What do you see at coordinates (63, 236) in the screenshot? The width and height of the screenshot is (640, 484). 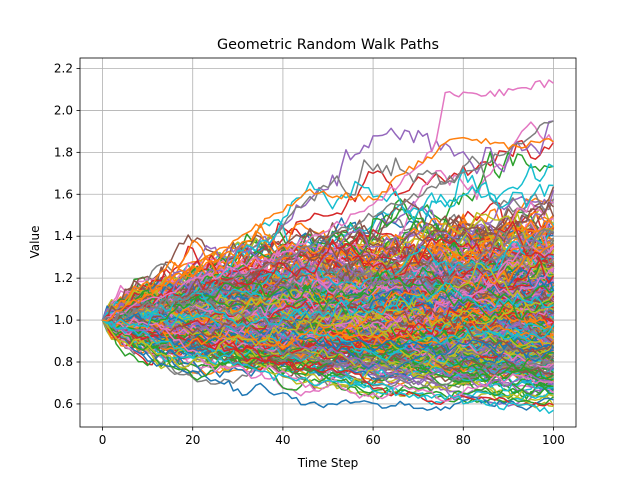 I see `y-tick-label: 1.4` at bounding box center [63, 236].